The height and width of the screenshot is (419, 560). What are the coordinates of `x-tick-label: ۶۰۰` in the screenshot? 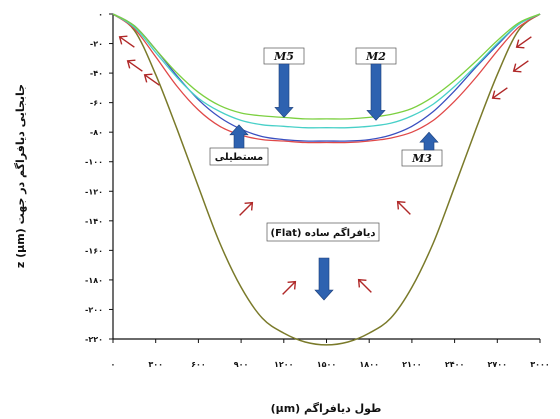 It's located at (198, 364).